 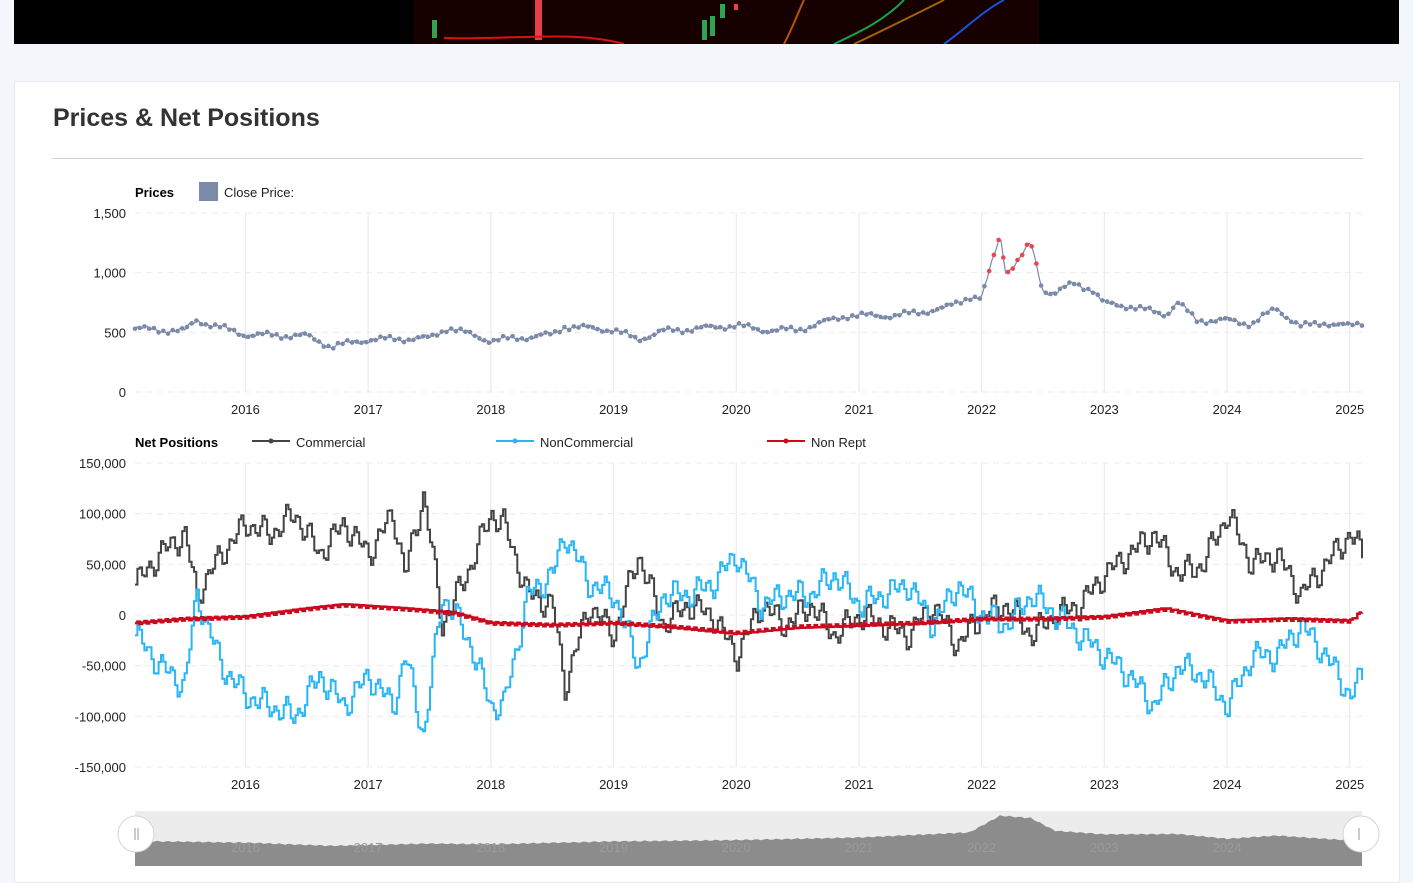 I want to click on noncommercial-legend-label: NonCommercial, so click(x=586, y=442).